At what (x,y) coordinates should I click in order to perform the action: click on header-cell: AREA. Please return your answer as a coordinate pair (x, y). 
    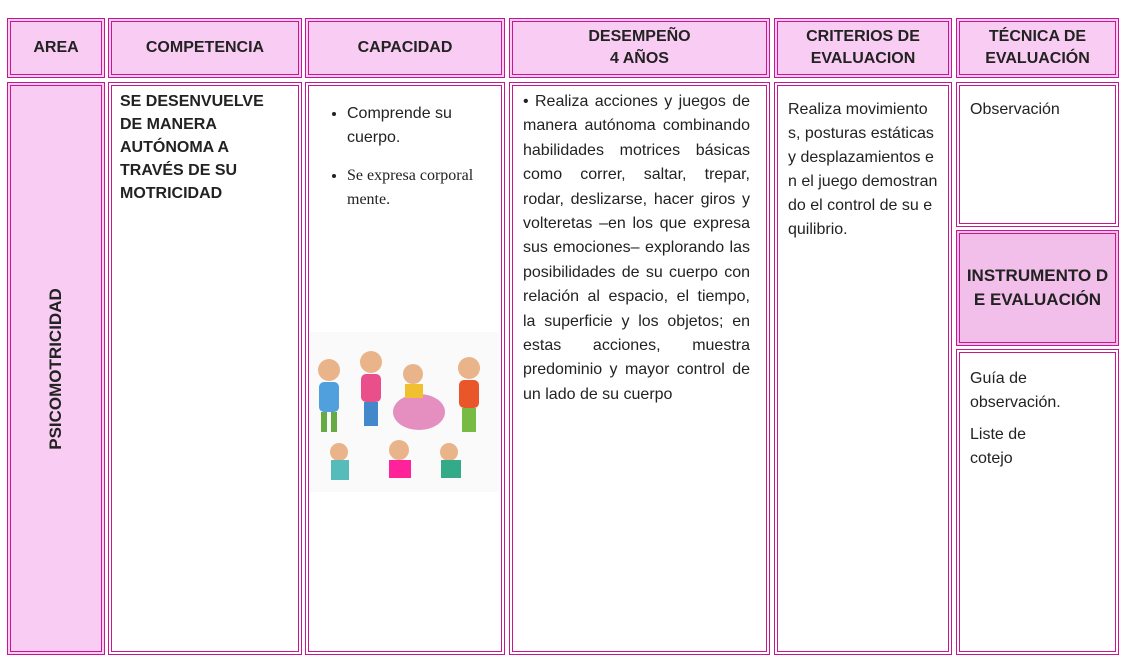
    Looking at the image, I should click on (56, 48).